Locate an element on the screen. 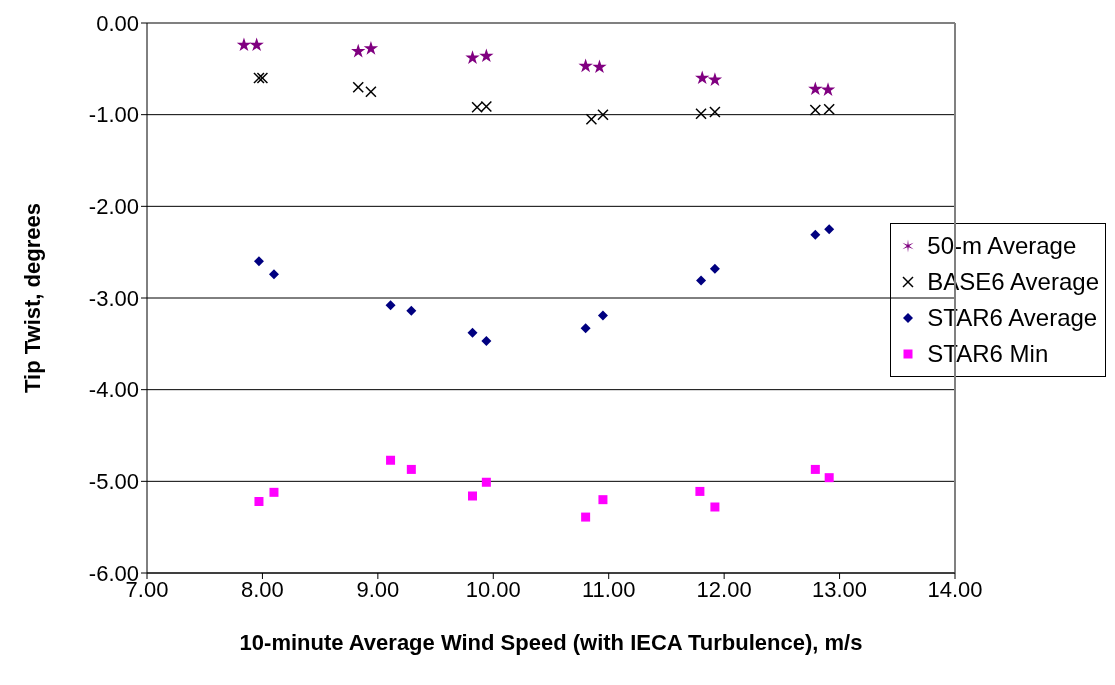 The height and width of the screenshot is (685, 1115). x-tick-label: 11.00 is located at coordinates (609, 589).